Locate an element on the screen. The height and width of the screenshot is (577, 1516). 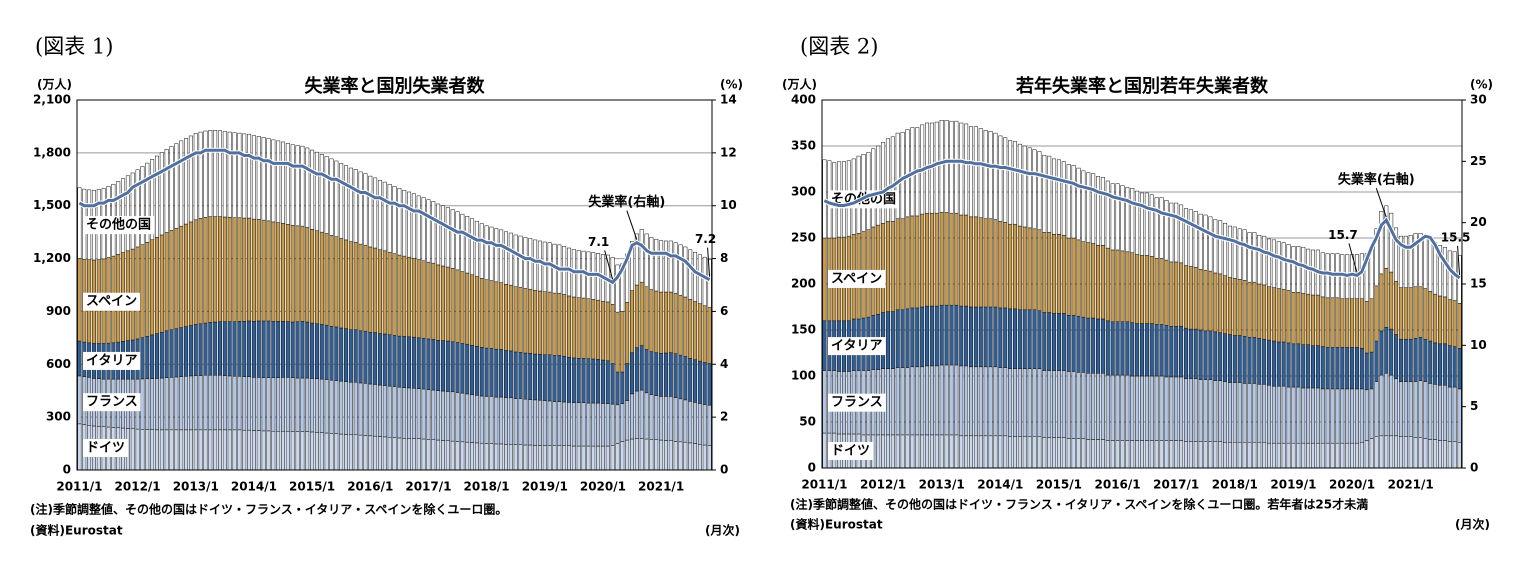
x-tick-label: 2015/1 is located at coordinates (312, 487).